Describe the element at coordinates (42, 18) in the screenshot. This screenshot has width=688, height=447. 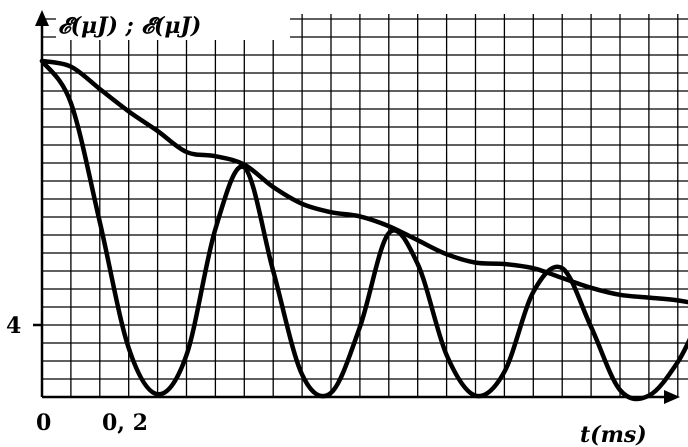
I see `y-axis-arrow` at that location.